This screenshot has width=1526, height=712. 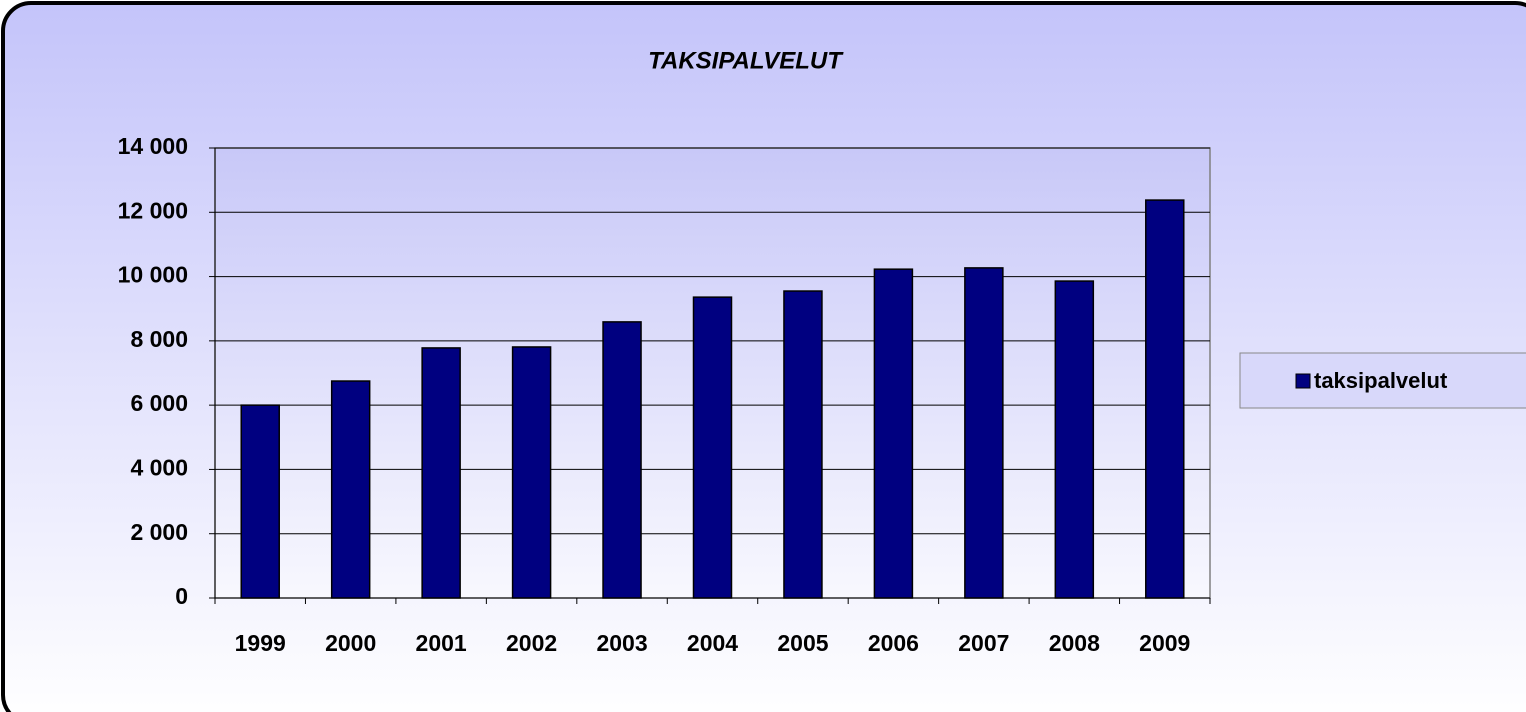 I want to click on x-tick-label: 2005, so click(x=802, y=643).